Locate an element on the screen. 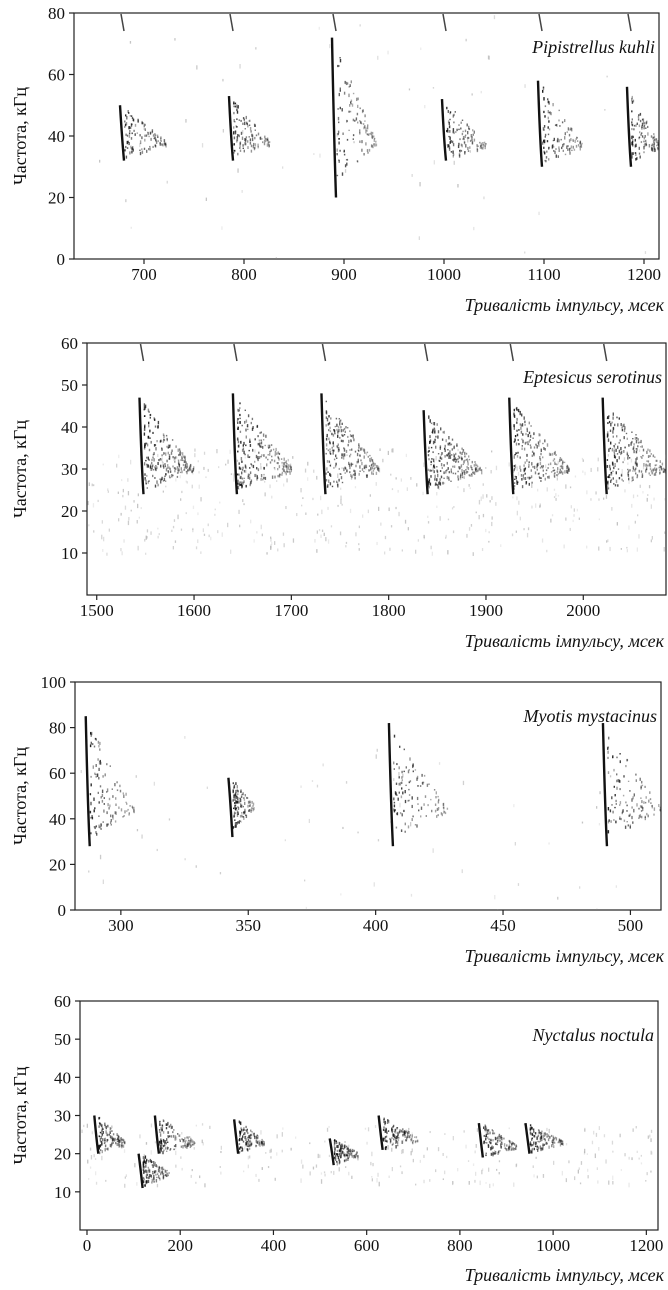 Image resolution: width=668 pixels, height=1290 pixels. fm-sweep is located at coordinates (157, 1134).